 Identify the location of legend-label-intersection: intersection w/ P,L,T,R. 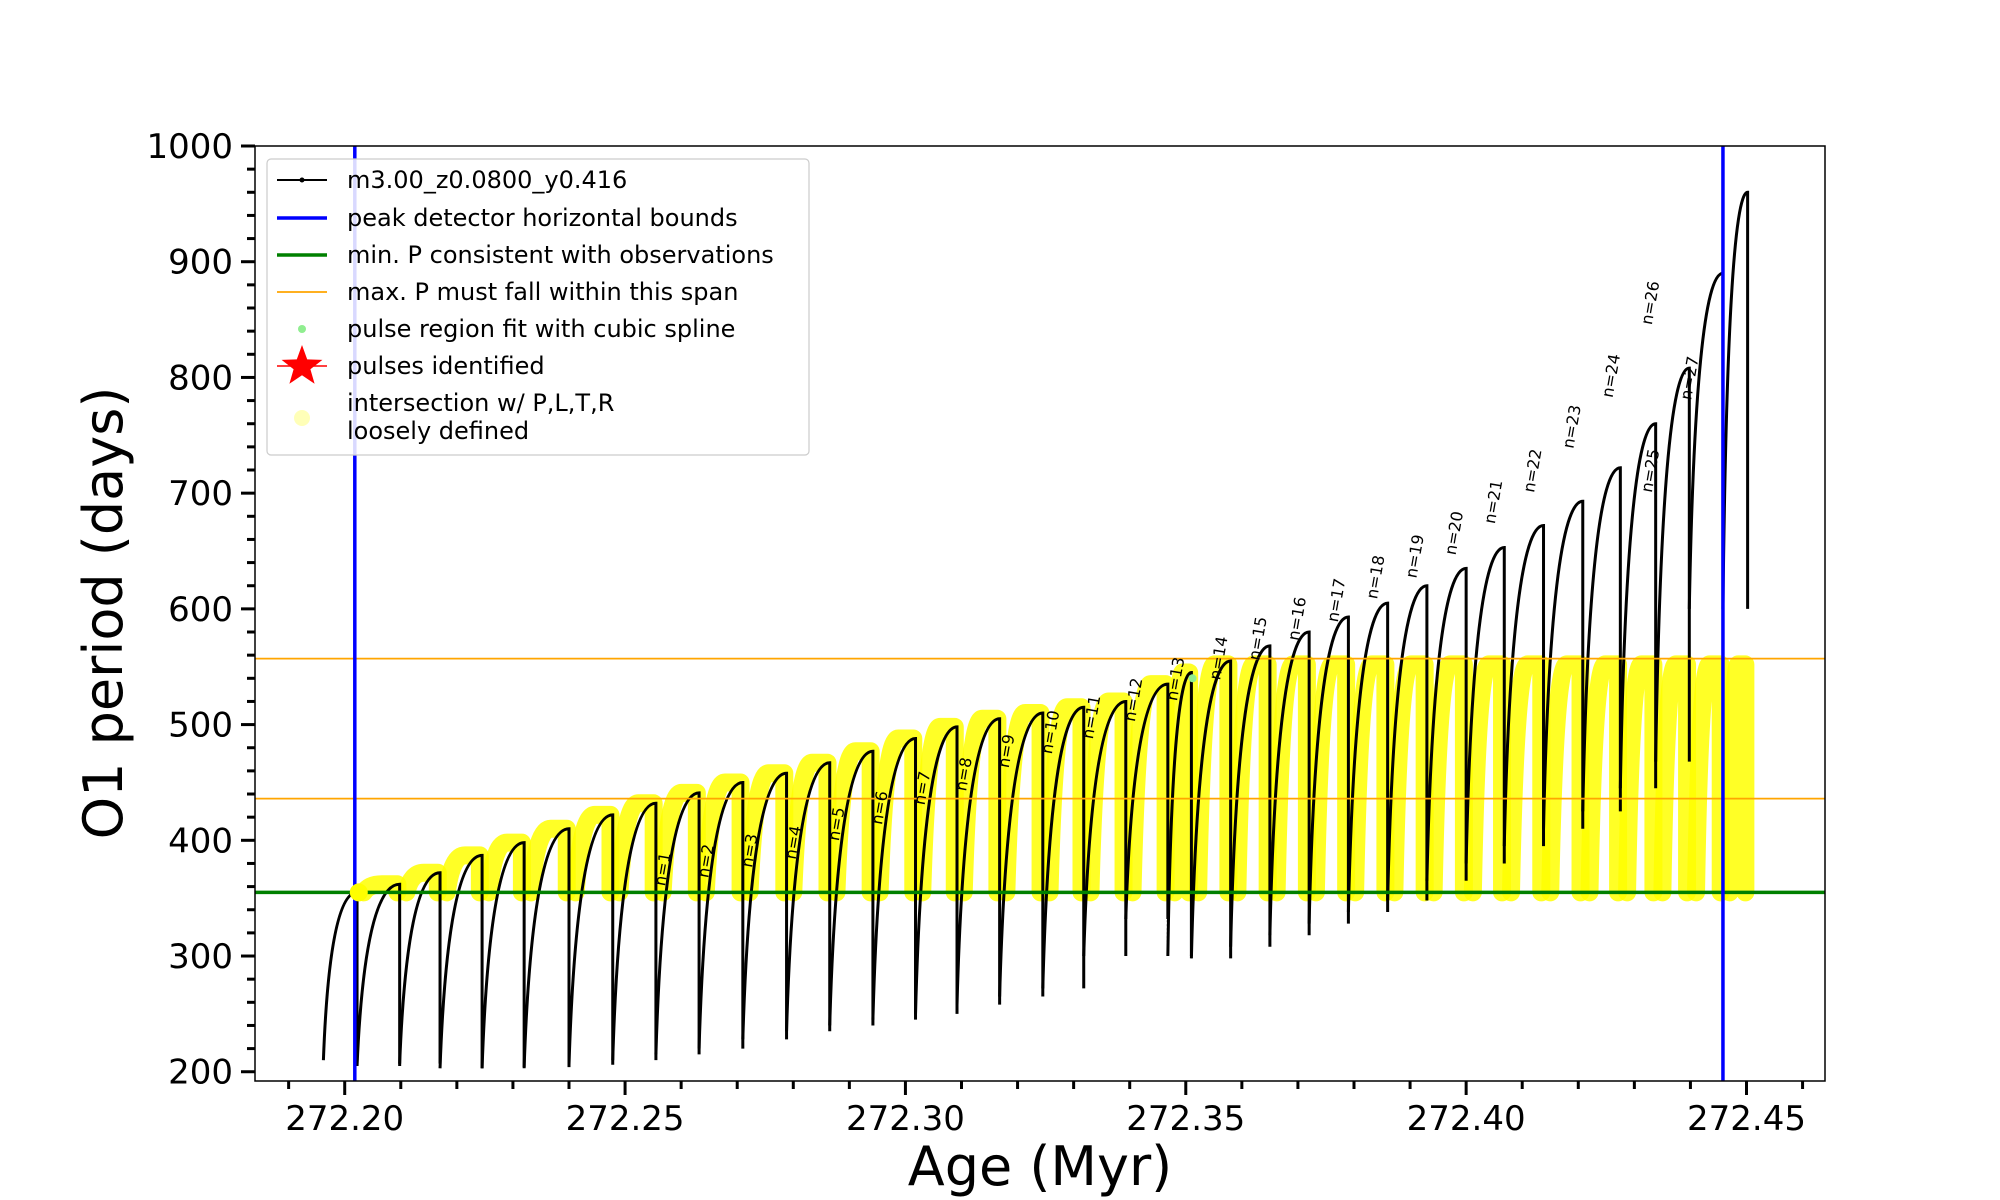
(480, 403).